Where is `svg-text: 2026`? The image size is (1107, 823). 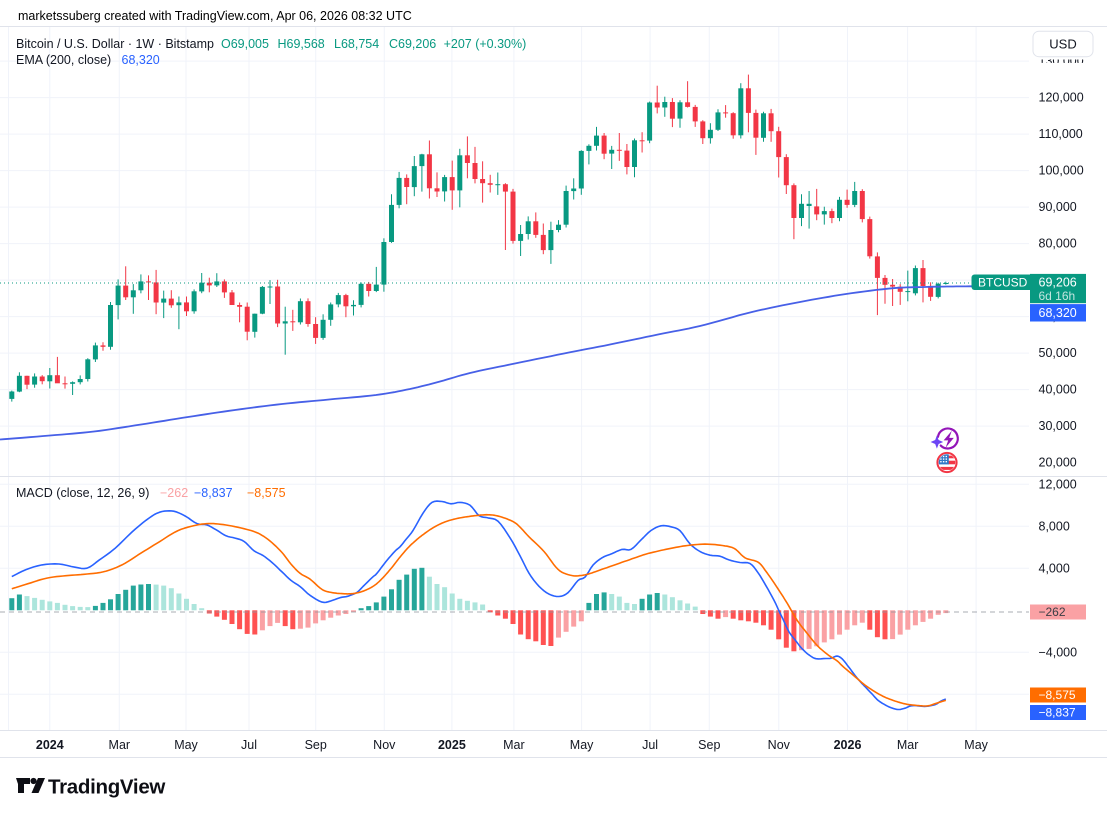 svg-text: 2026 is located at coordinates (848, 745).